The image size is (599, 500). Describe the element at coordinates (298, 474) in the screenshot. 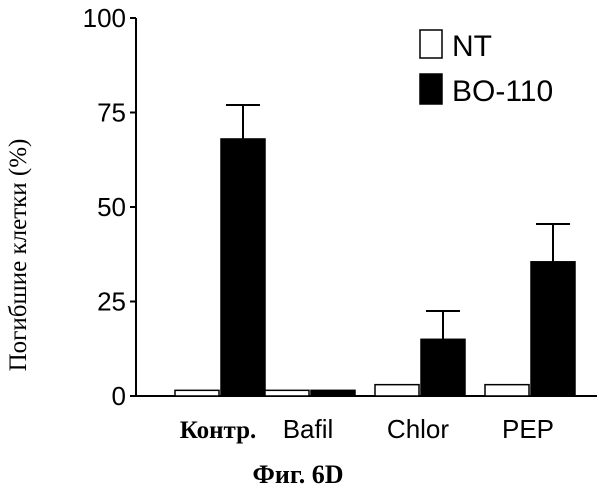

I see `figure-caption: Фиг. 6D` at that location.